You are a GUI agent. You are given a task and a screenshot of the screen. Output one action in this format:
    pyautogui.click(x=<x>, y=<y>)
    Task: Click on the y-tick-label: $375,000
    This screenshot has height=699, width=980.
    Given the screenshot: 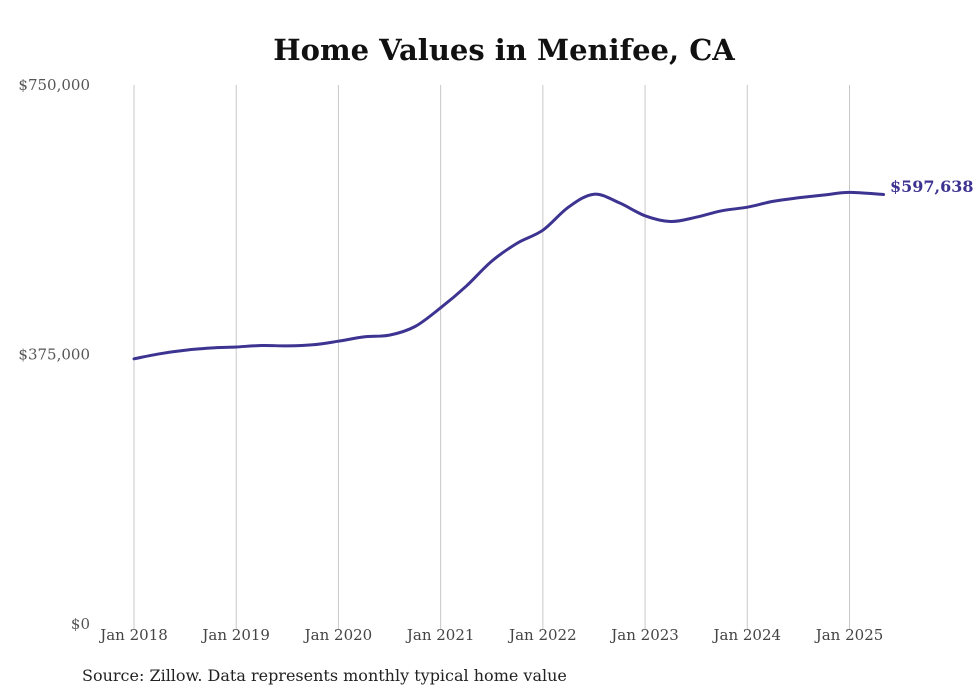 What is the action you would take?
    pyautogui.click(x=54, y=355)
    